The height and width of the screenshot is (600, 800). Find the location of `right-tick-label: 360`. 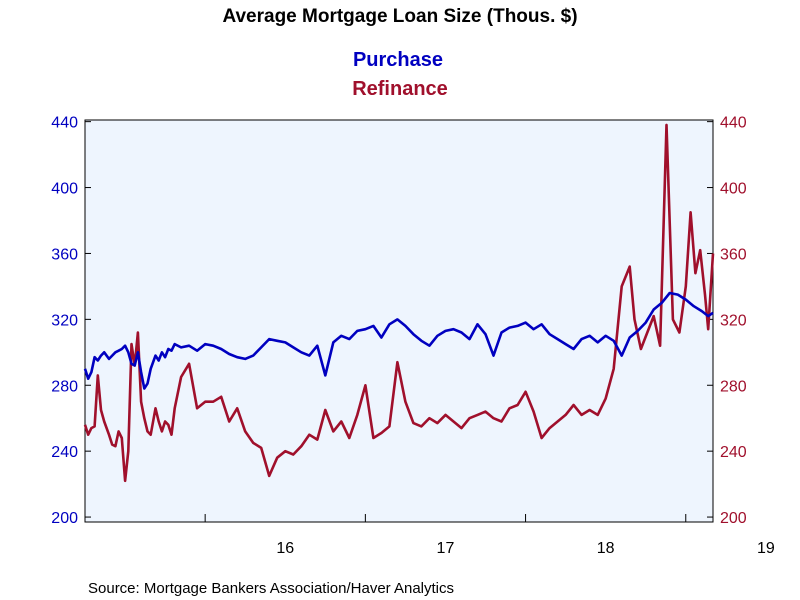

right-tick-label: 360 is located at coordinates (733, 254).